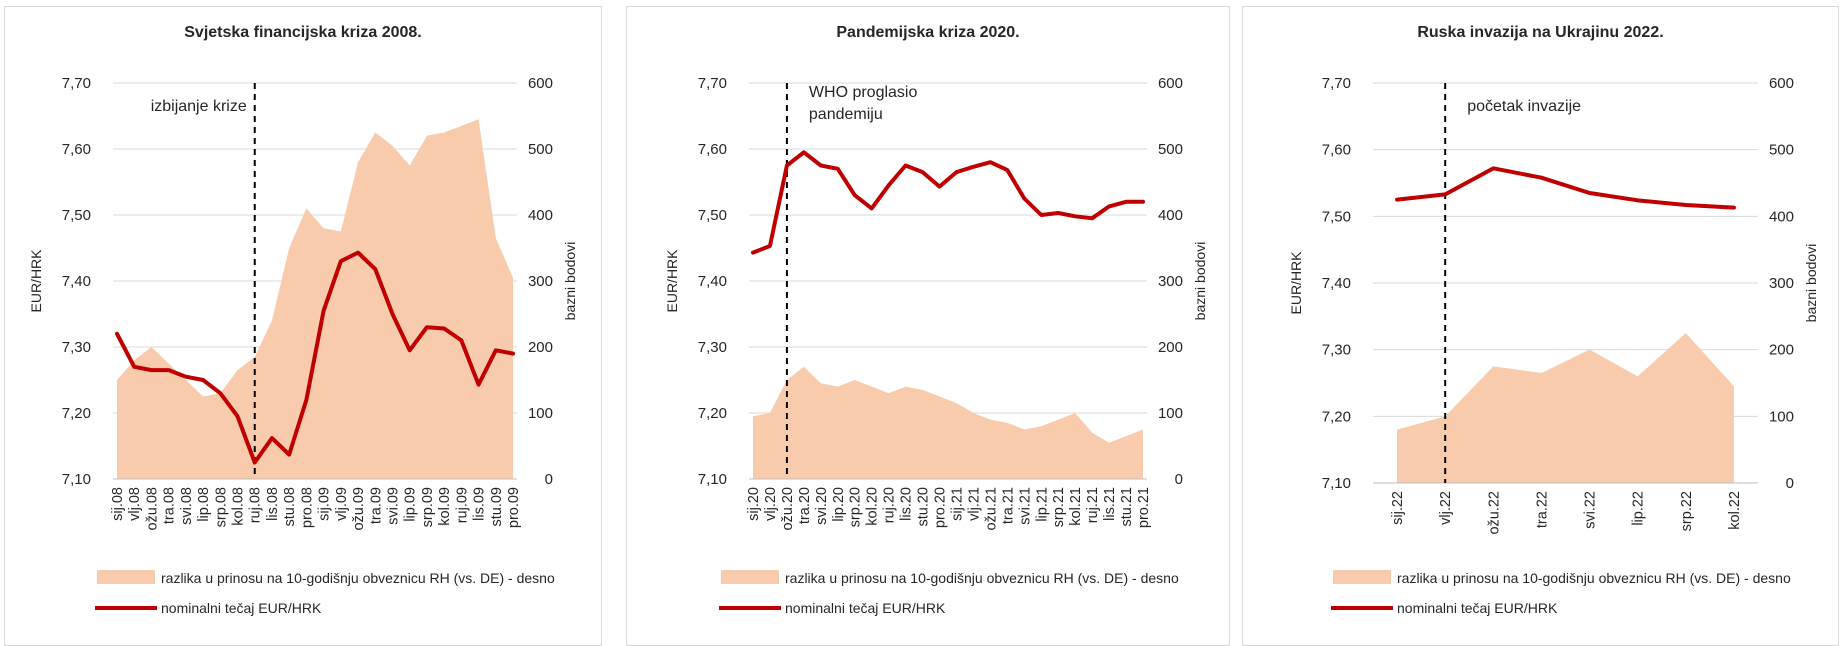 This screenshot has width=1843, height=646. Describe the element at coordinates (1059, 507) in the screenshot. I see `x-tick-label: srp.21` at that location.